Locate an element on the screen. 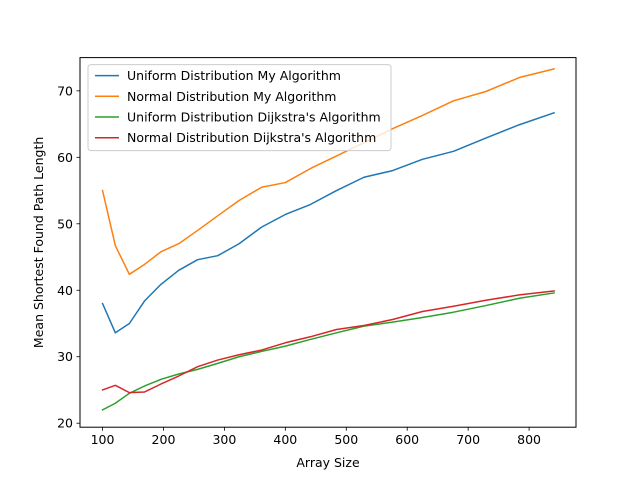  y-tick-label: 60 is located at coordinates (65, 157).